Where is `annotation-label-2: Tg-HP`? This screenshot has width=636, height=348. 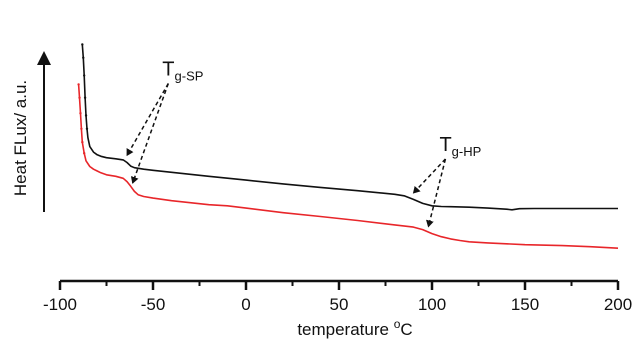
annotation-label-2: Tg-HP is located at coordinates (460, 146).